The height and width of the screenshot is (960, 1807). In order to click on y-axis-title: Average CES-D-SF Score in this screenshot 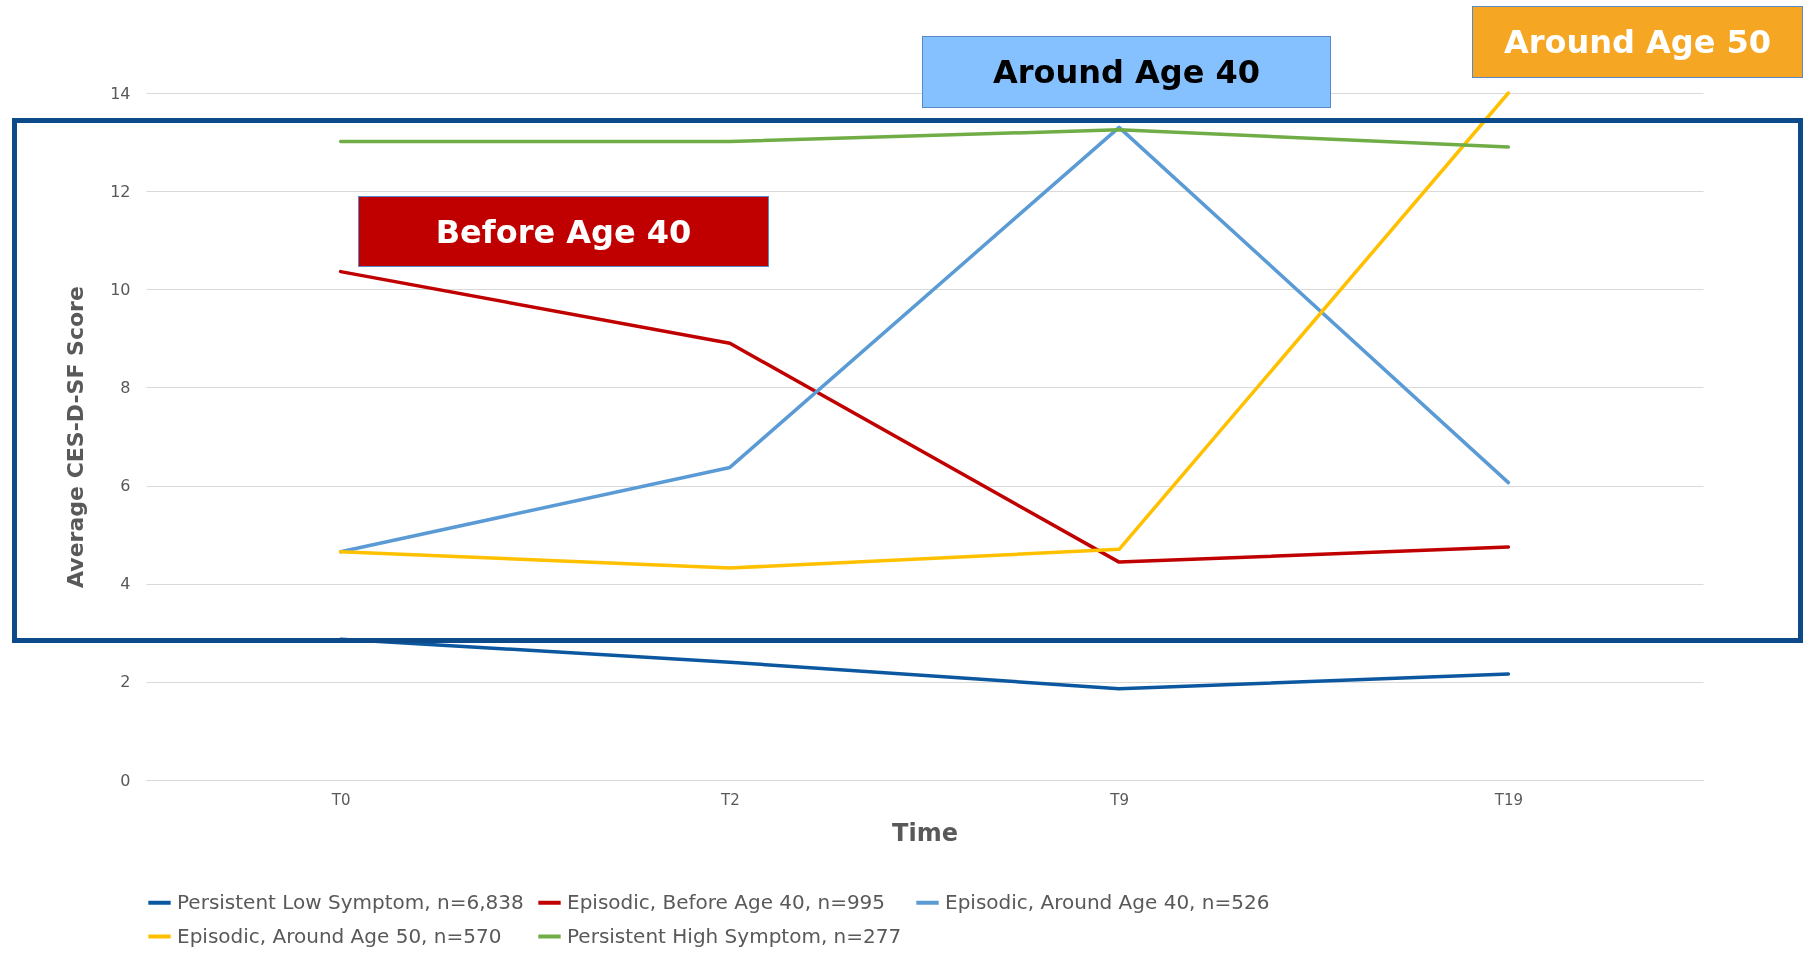, I will do `click(76, 437)`.